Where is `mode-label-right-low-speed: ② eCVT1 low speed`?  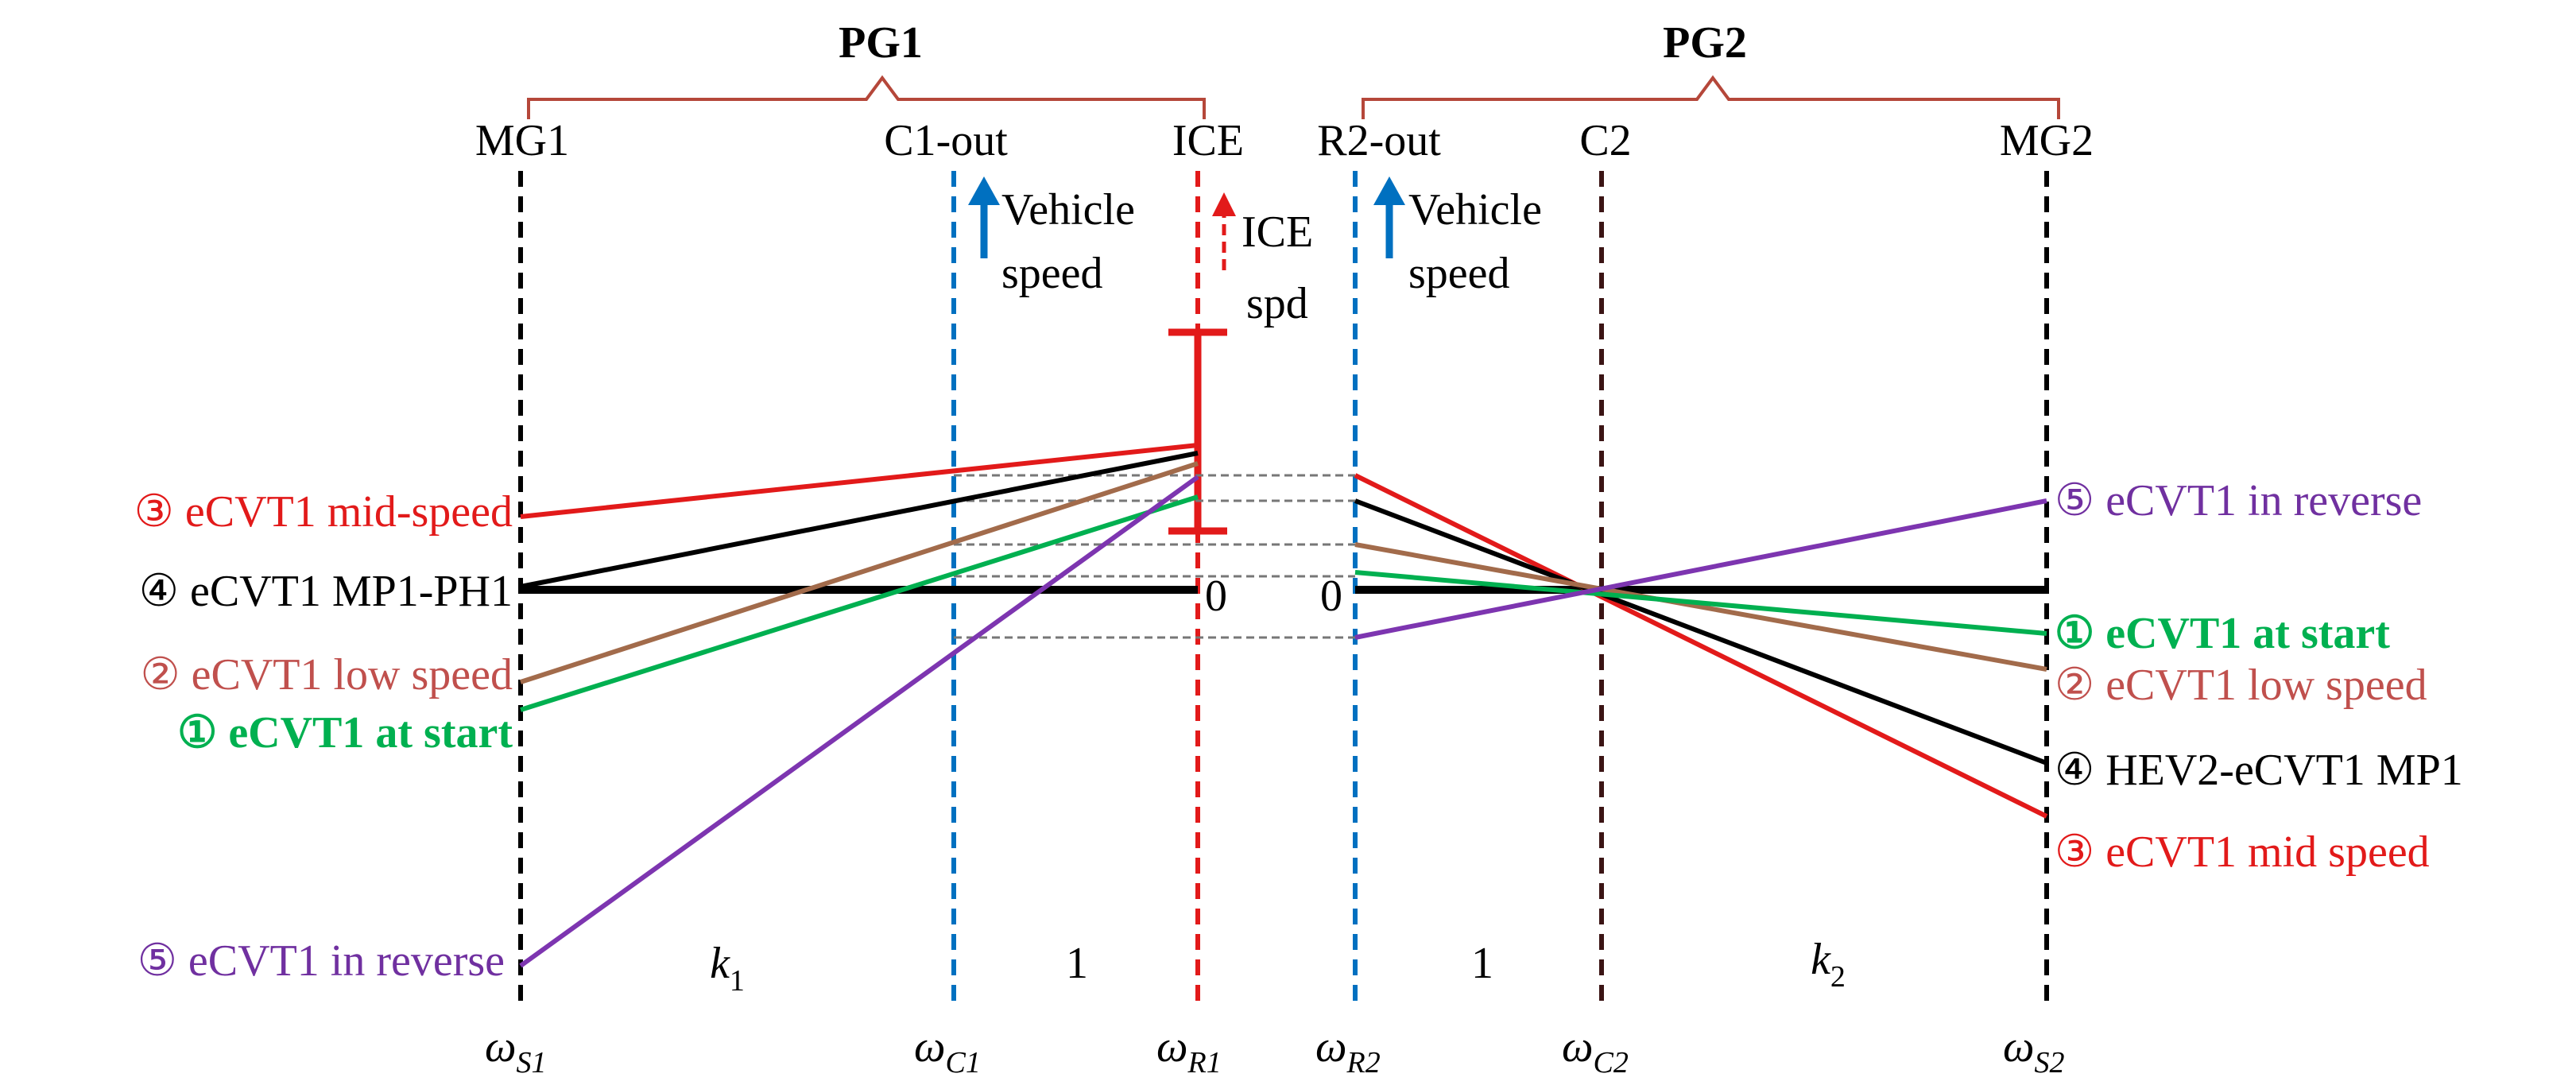
mode-label-right-low-speed: ② eCVT1 low speed is located at coordinates (2241, 685).